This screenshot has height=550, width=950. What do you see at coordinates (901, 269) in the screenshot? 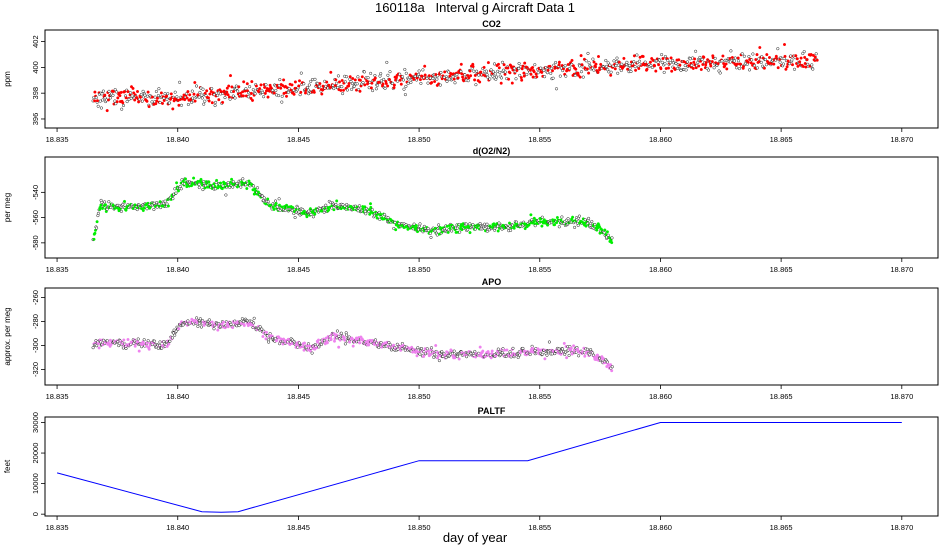
I see `x-tick-label: 18.870` at bounding box center [901, 269].